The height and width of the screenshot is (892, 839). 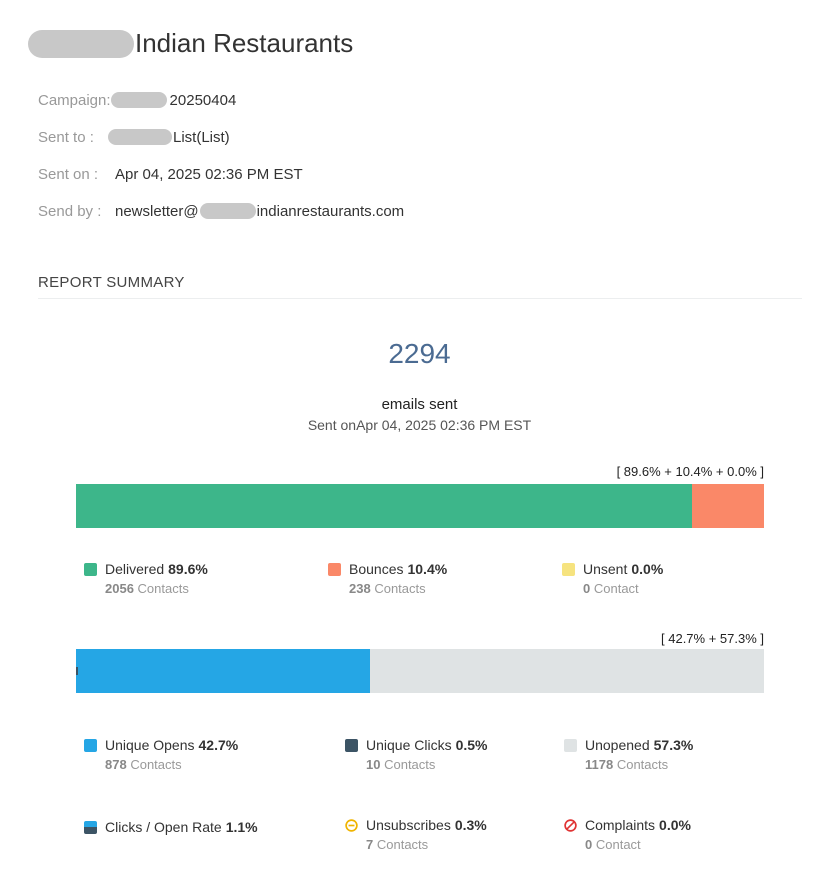 What do you see at coordinates (419, 425) in the screenshot?
I see `sent-on-summary: Sent onApr 04, 2025 02:36 PM EST` at bounding box center [419, 425].